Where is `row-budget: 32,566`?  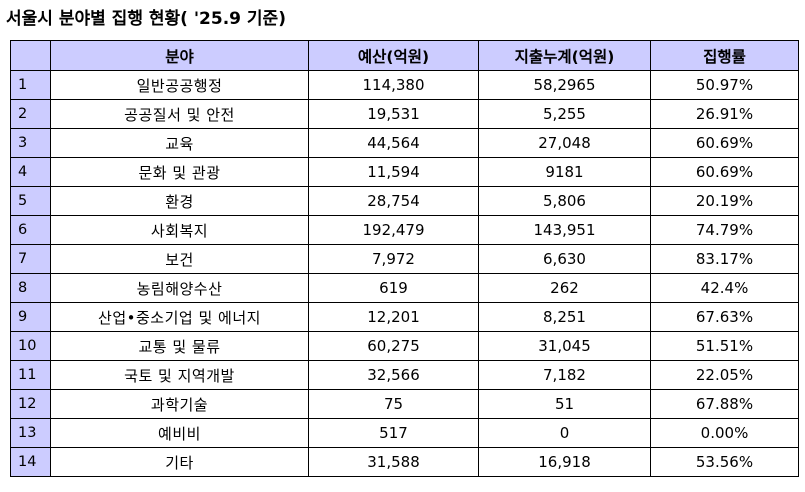
row-budget: 32,566 is located at coordinates (393, 375).